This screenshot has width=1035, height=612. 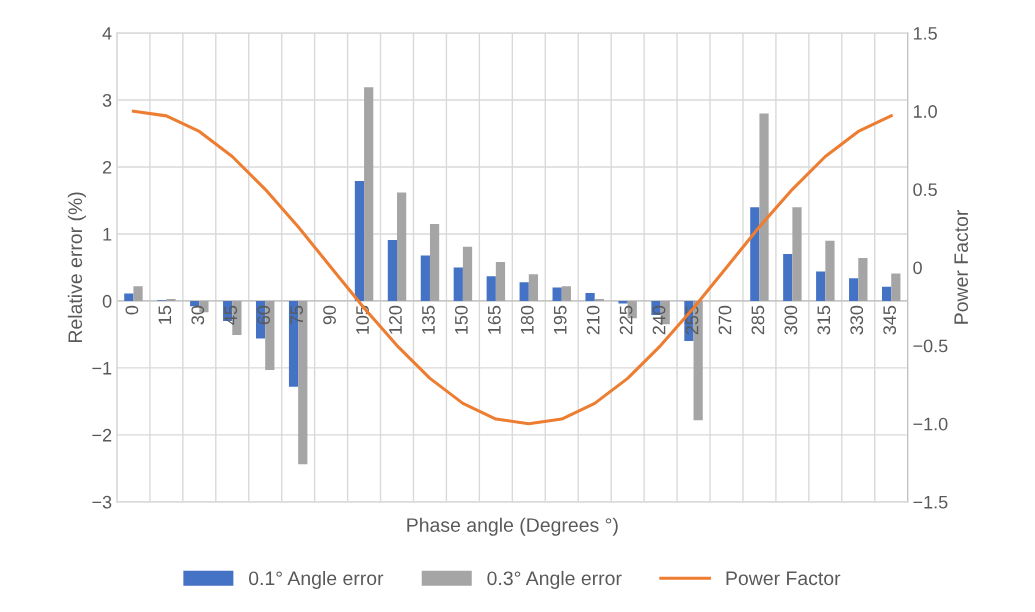 I want to click on x-tick-label: 0, so click(x=132, y=310).